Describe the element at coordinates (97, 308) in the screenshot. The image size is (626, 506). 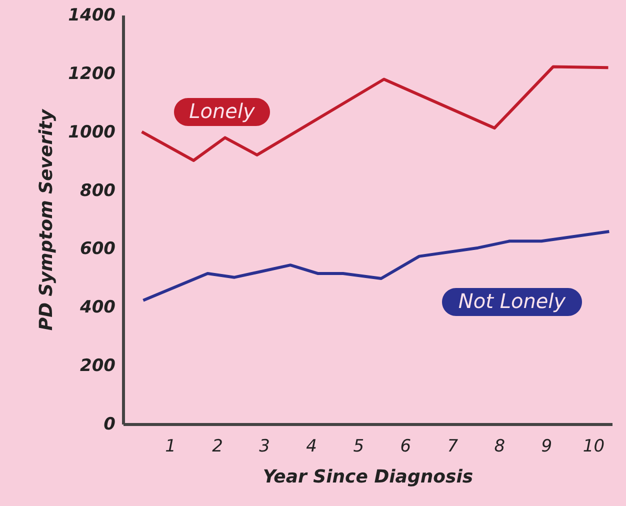
I see `y-tick-label: 400` at that location.